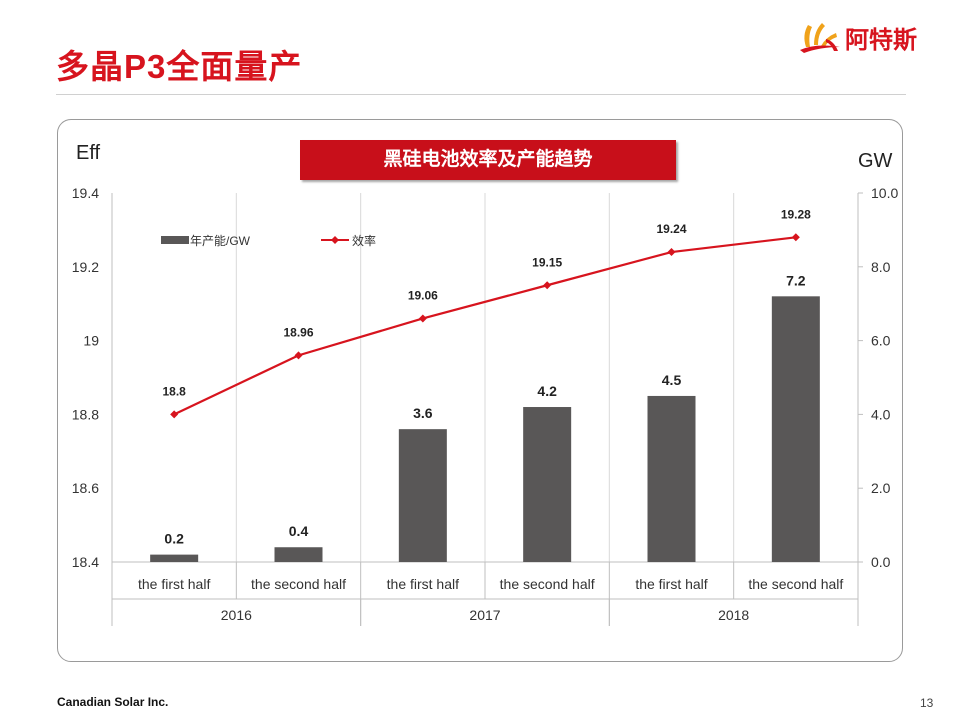 The width and height of the screenshot is (960, 720). I want to click on y-right-tick-label: 6.0, so click(881, 341).